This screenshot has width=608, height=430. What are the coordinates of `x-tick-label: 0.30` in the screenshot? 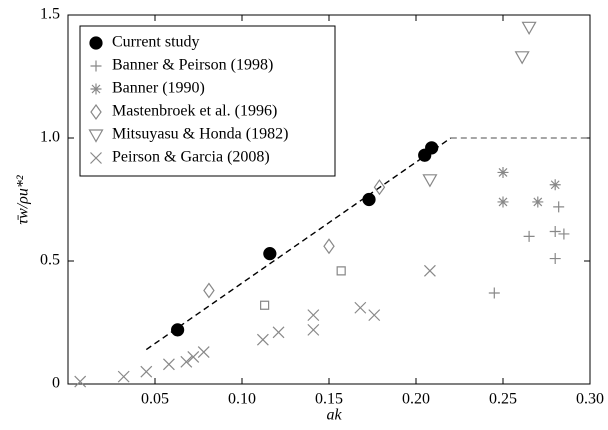 It's located at (590, 399).